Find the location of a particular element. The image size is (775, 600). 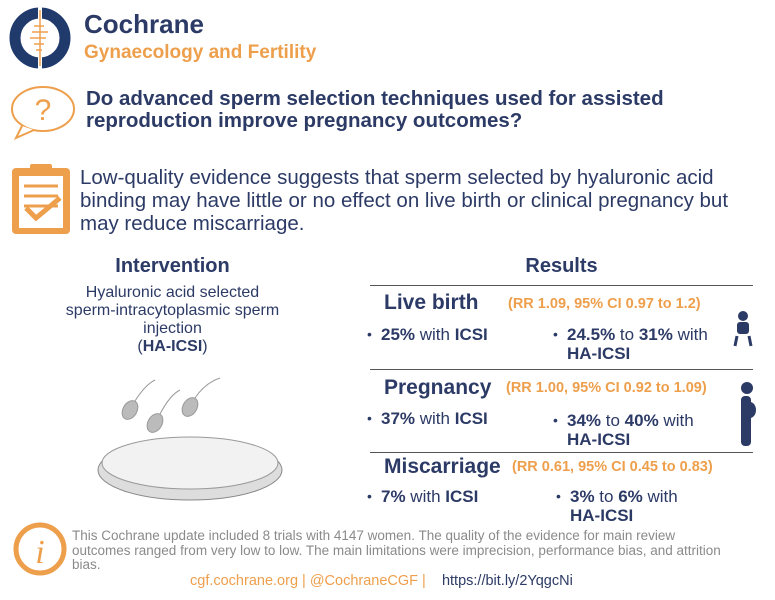

control-result: 25% with ICSI is located at coordinates (427, 334).